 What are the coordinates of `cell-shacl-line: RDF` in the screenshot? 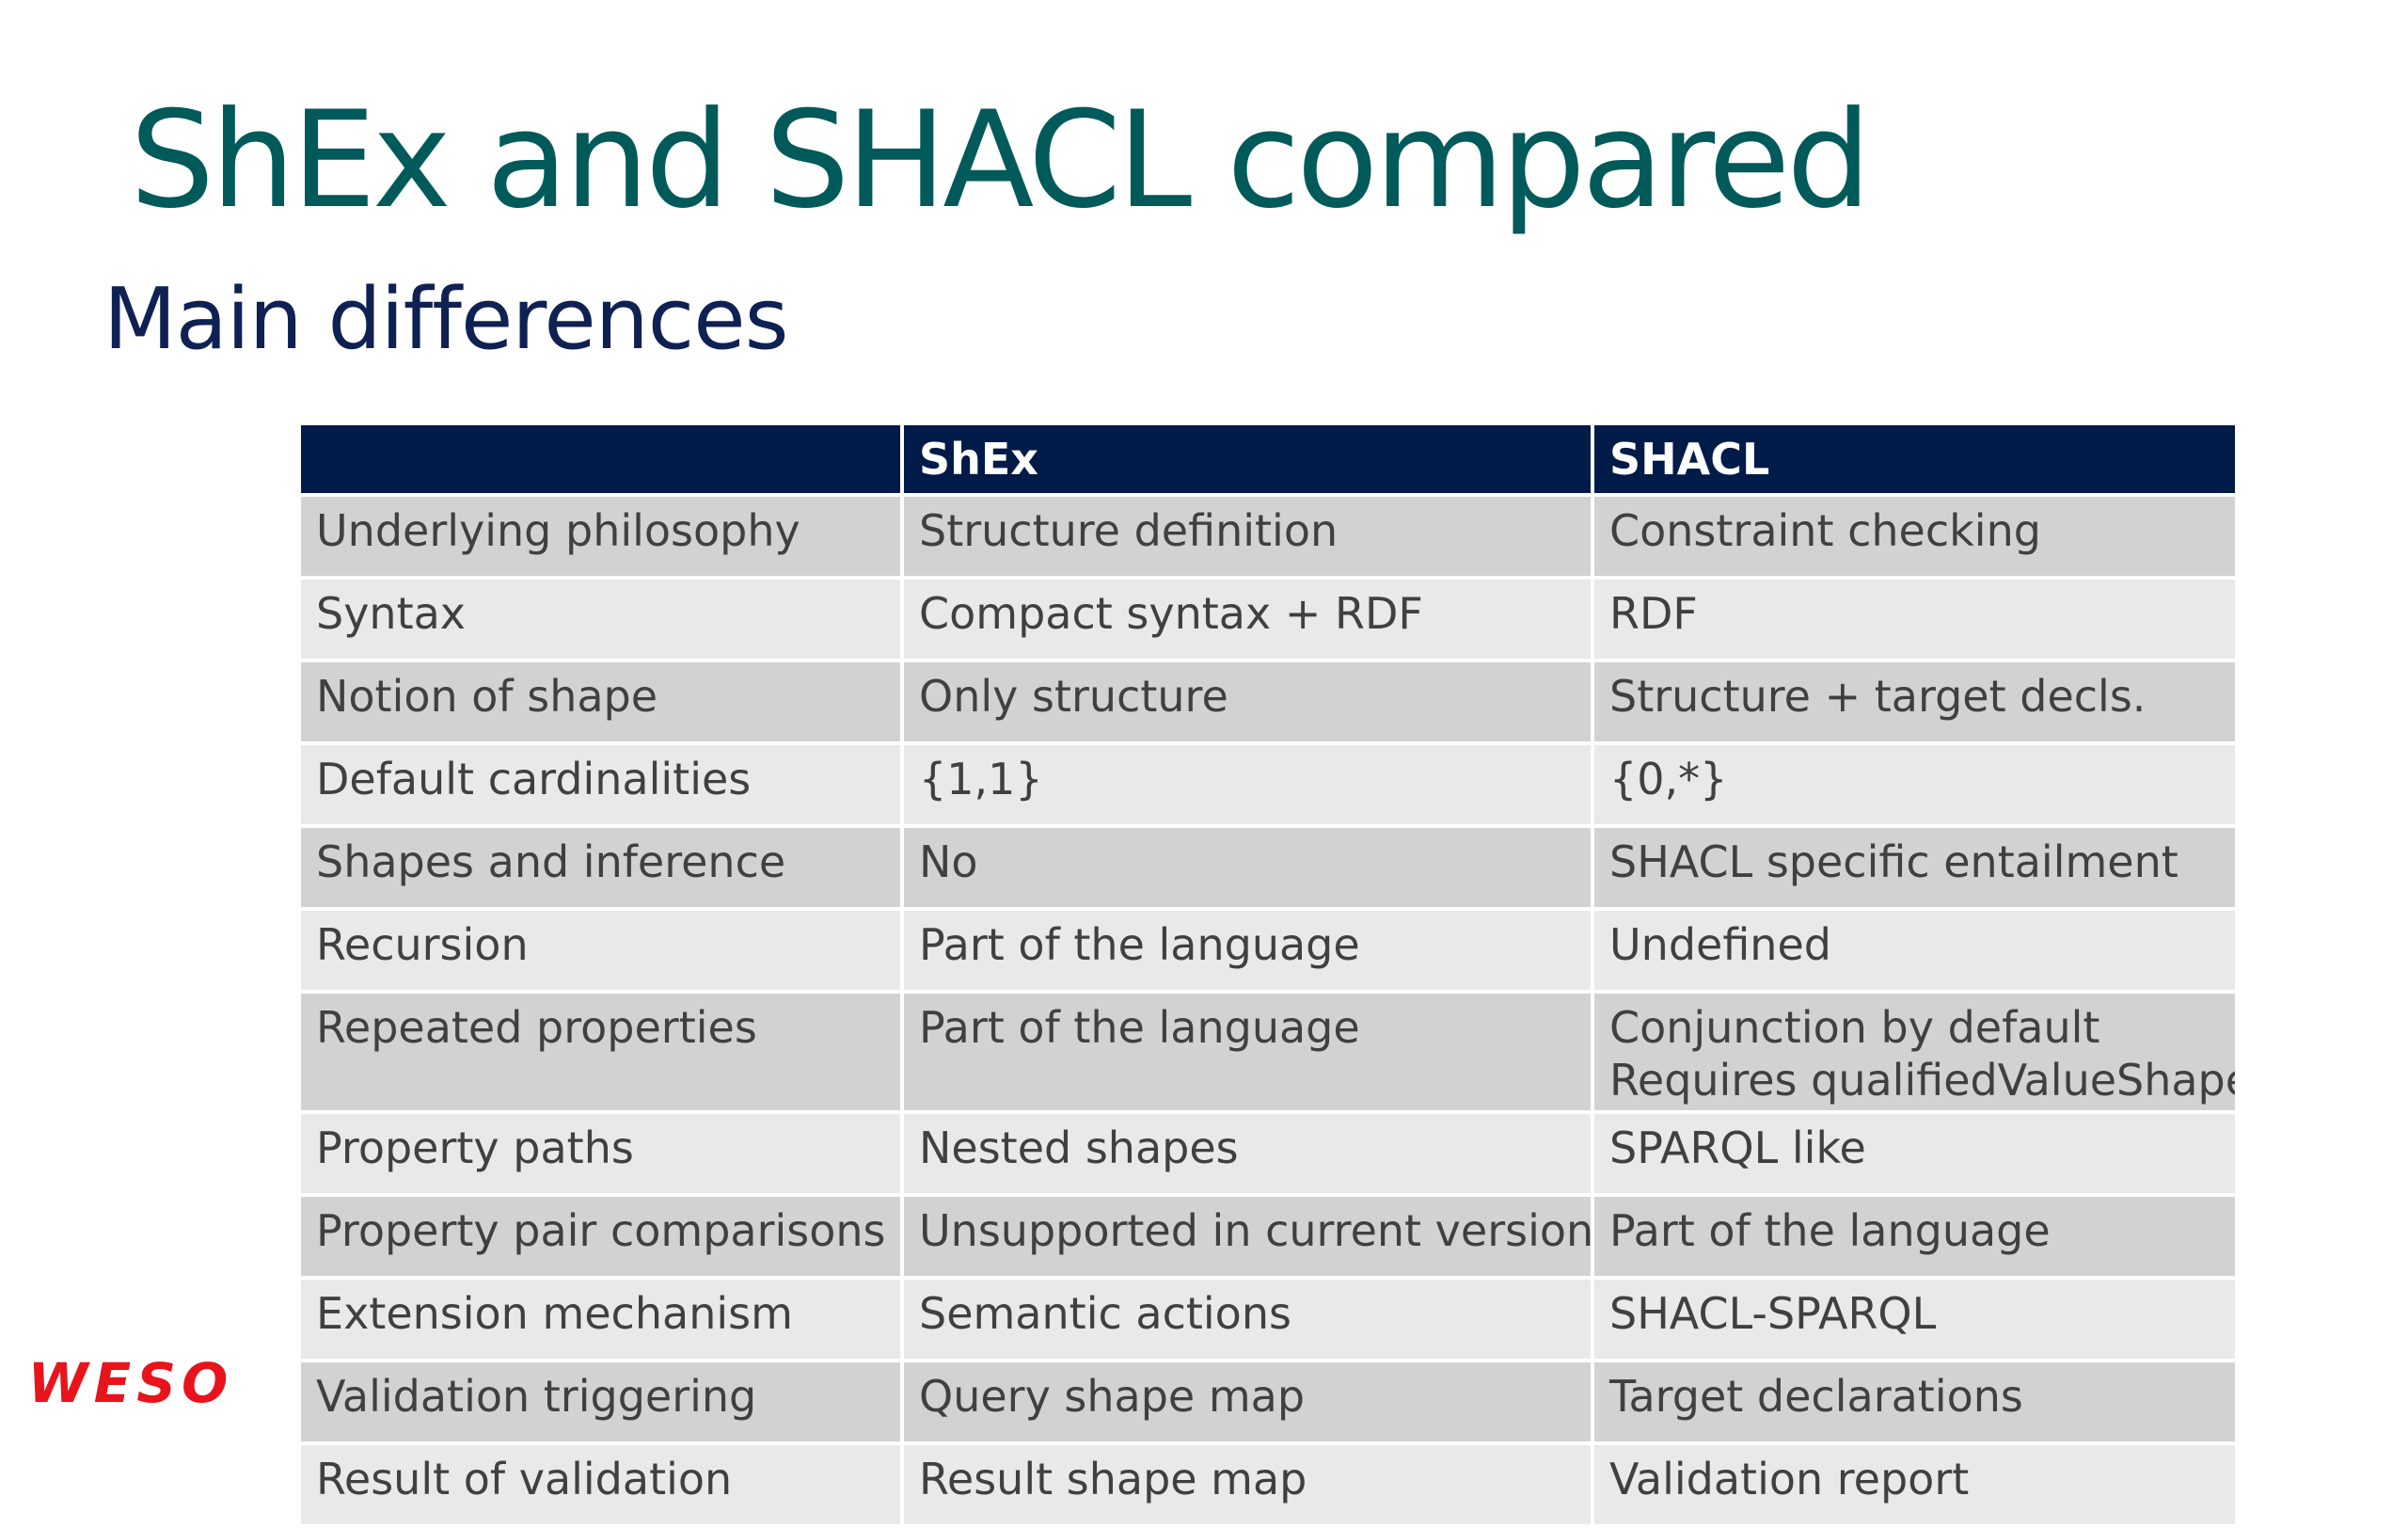 It's located at (1653, 613).